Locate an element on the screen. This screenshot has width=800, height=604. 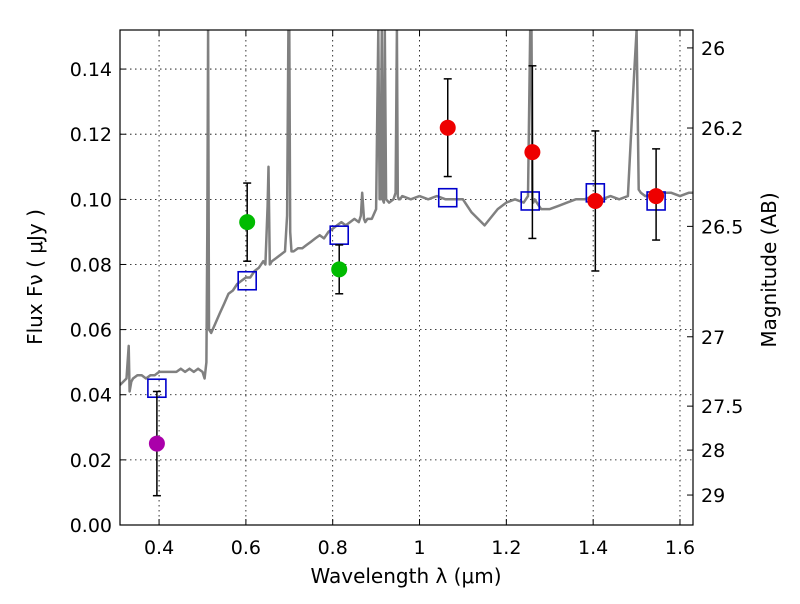
mag-tick-label: 29 is located at coordinates (713, 496).